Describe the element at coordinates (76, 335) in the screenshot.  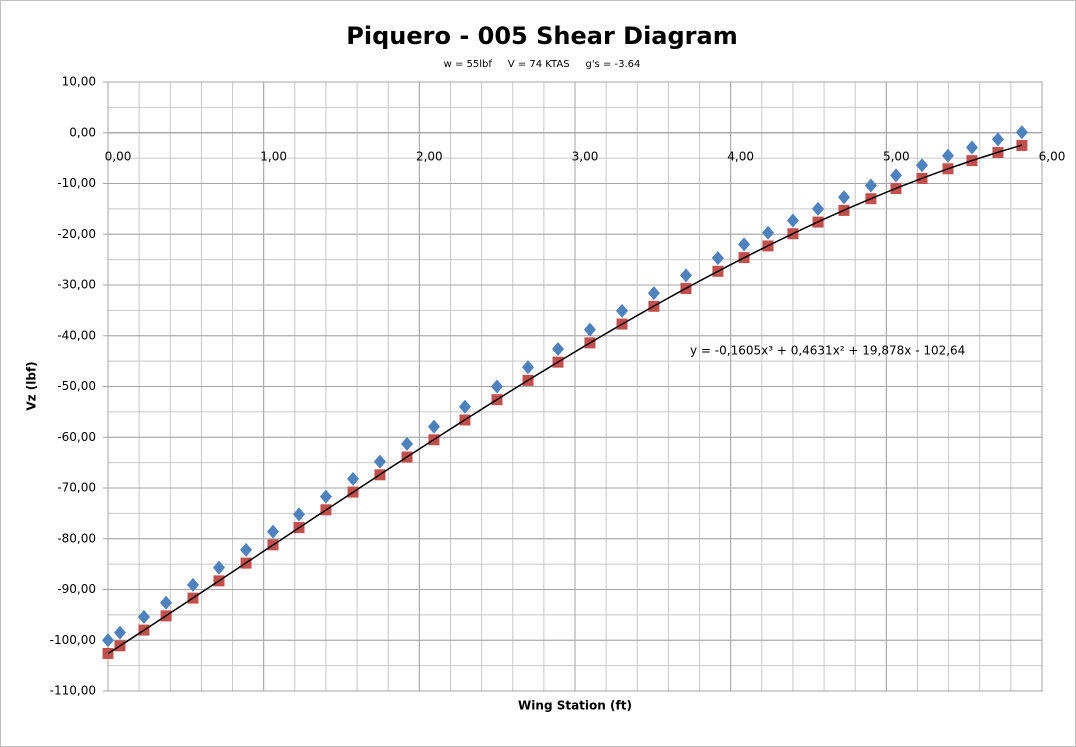
I see `y-tick-label: -40,00` at that location.